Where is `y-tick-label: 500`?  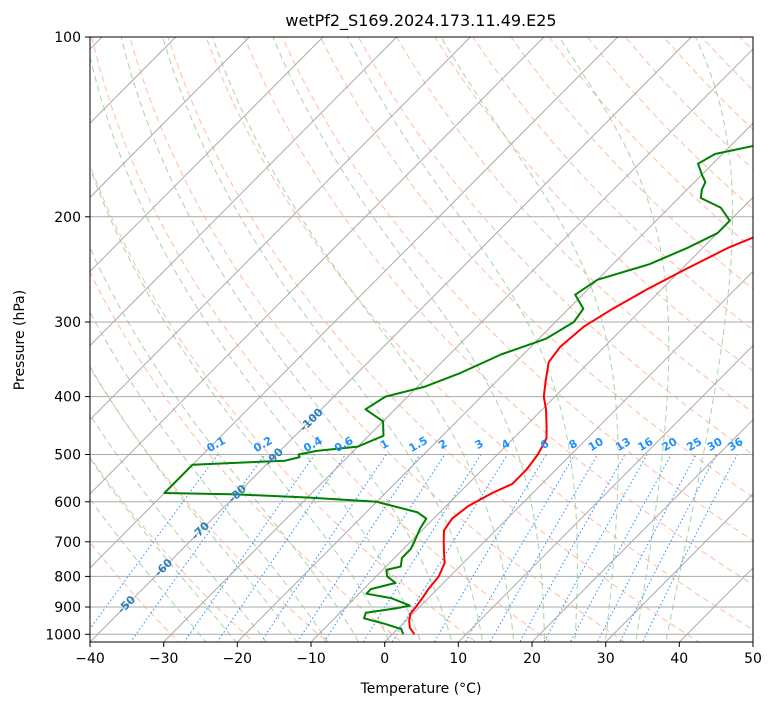 y-tick-label: 500 is located at coordinates (67, 456).